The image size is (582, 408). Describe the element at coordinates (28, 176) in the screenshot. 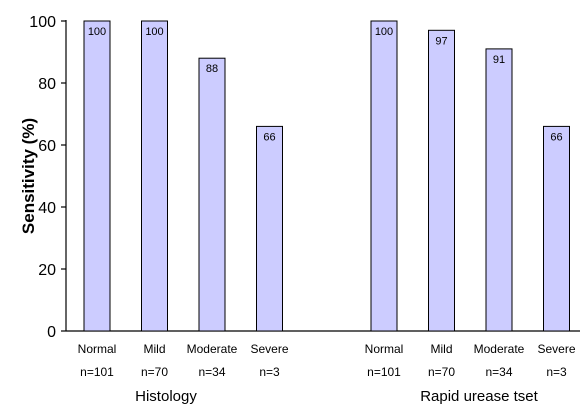

I see `y-axis-label: Sensitivity (%)` at that location.